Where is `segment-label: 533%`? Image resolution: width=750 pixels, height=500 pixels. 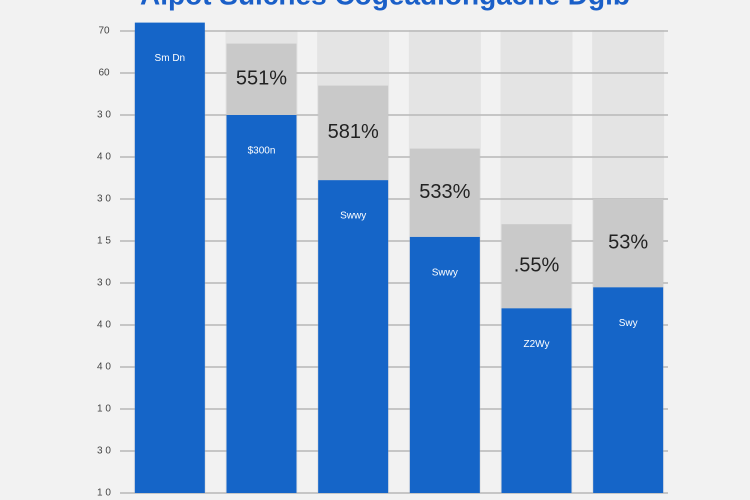
segment-label: 533% is located at coordinates (444, 192).